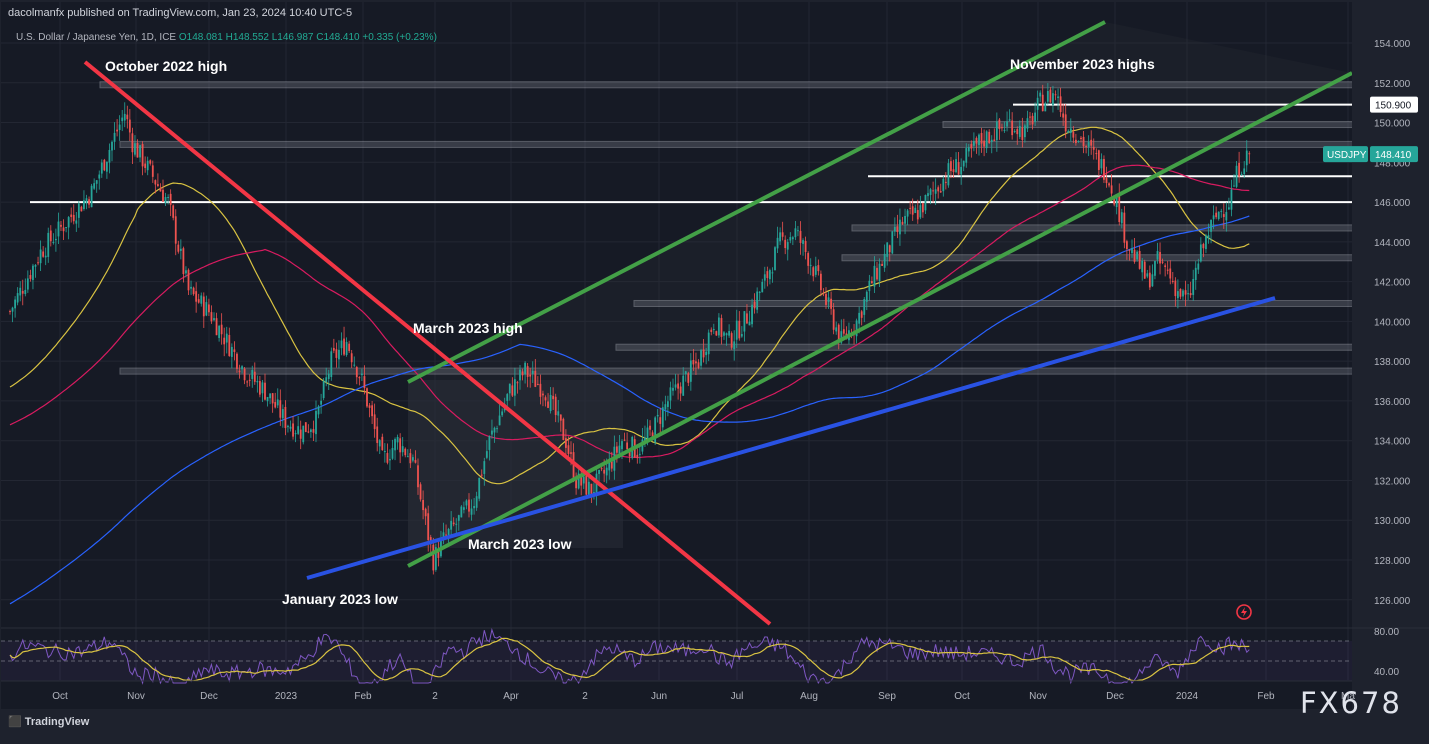 The image size is (1429, 744). Describe the element at coordinates (1392, 521) in the screenshot. I see `y-tick-label: 130.000` at that location.